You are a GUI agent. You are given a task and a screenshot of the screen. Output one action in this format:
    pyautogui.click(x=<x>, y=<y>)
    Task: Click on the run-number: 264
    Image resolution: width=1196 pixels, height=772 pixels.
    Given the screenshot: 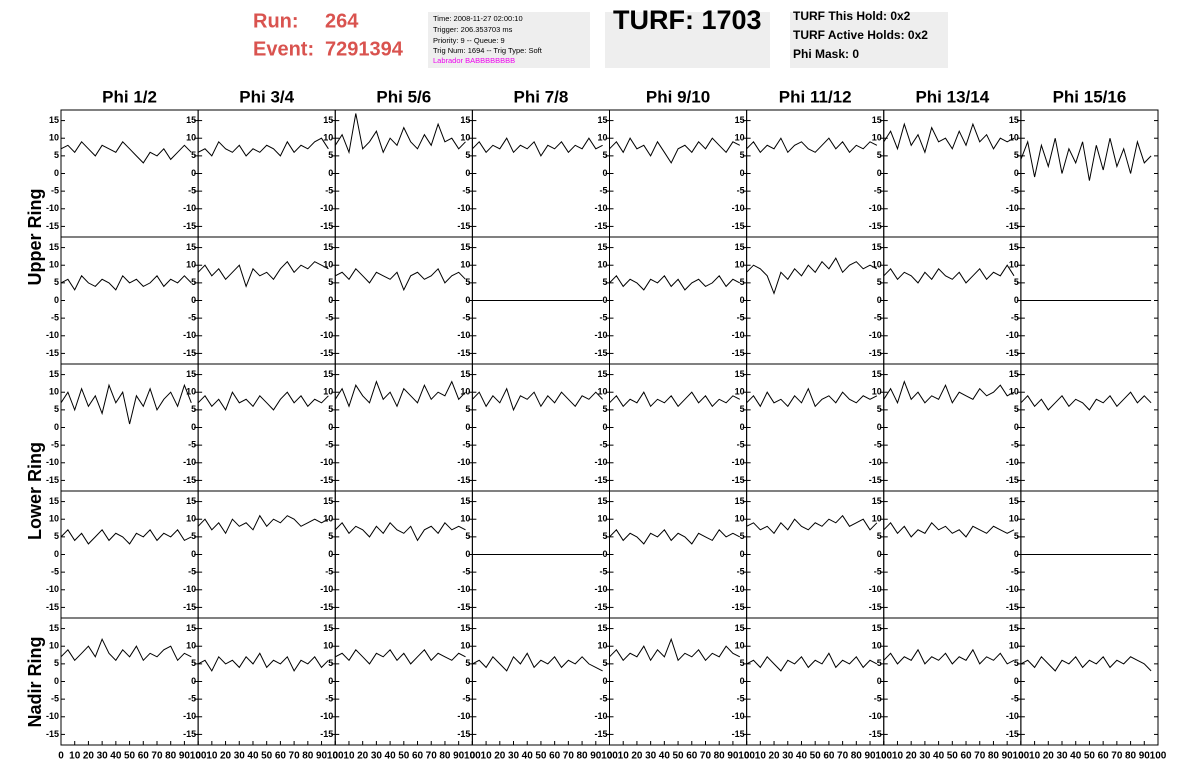 What is the action you would take?
    pyautogui.click(x=342, y=21)
    